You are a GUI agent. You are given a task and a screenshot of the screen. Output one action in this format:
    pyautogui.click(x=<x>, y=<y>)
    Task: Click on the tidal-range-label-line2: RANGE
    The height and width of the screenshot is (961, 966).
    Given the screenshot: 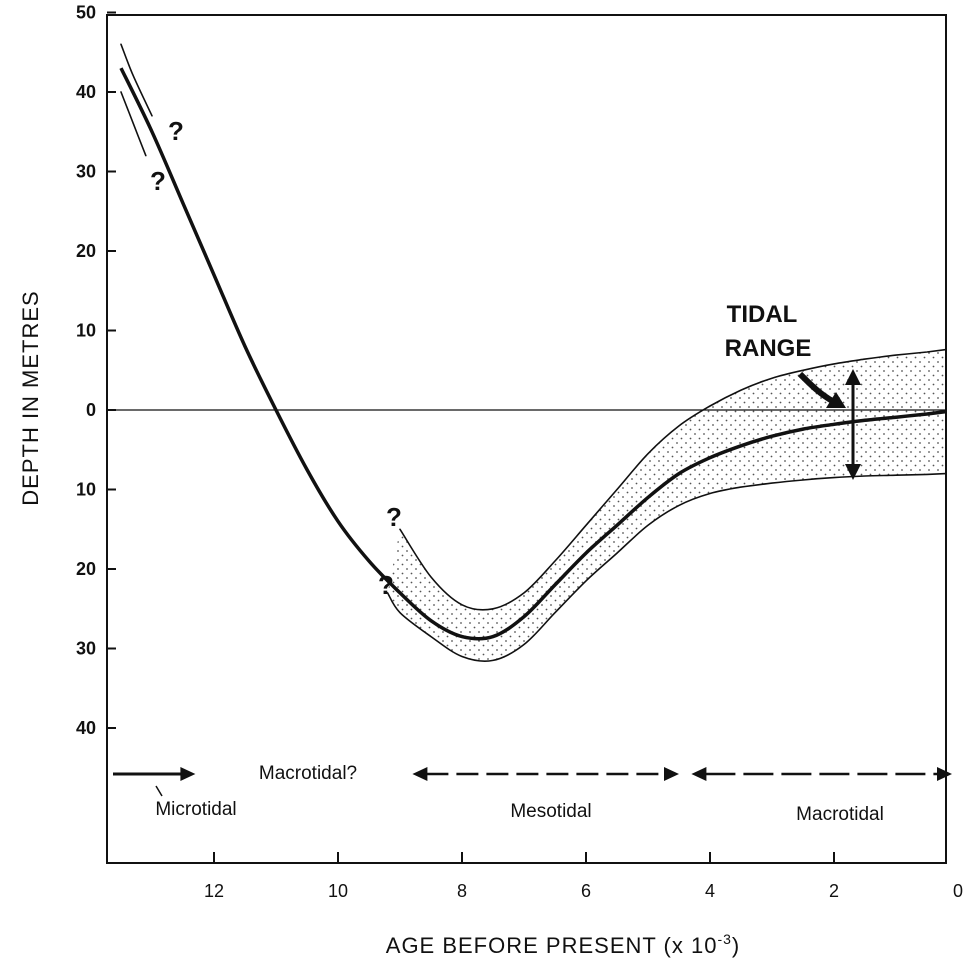 What is the action you would take?
    pyautogui.click(x=768, y=348)
    